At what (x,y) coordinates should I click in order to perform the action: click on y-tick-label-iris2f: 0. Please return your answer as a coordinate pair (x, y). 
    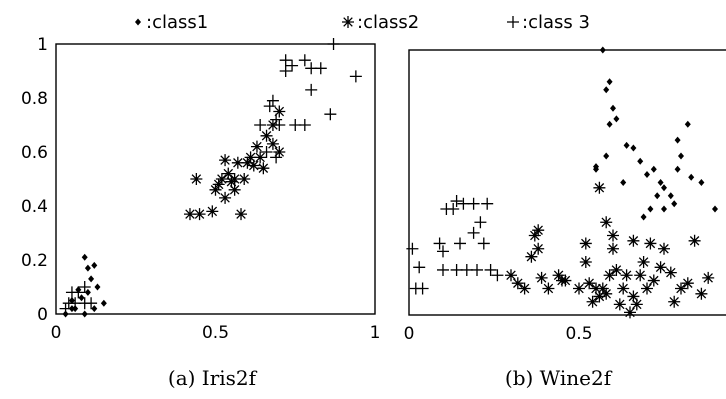
    Looking at the image, I should click on (42, 315).